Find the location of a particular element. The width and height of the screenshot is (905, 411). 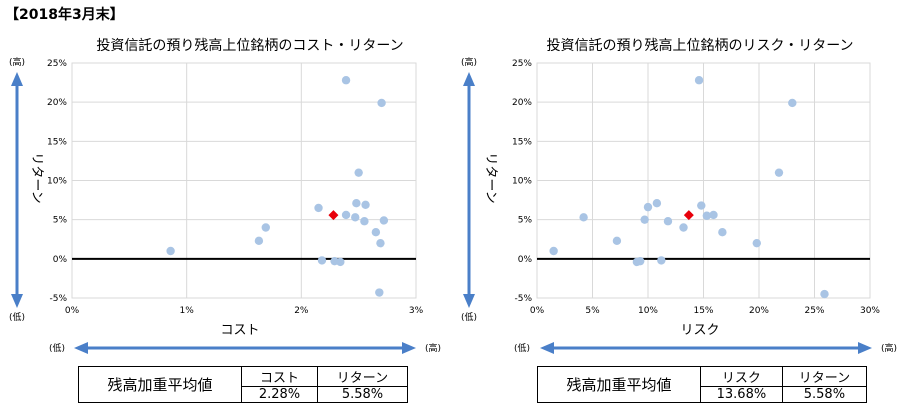

x-axis-label: リスク is located at coordinates (699, 330).